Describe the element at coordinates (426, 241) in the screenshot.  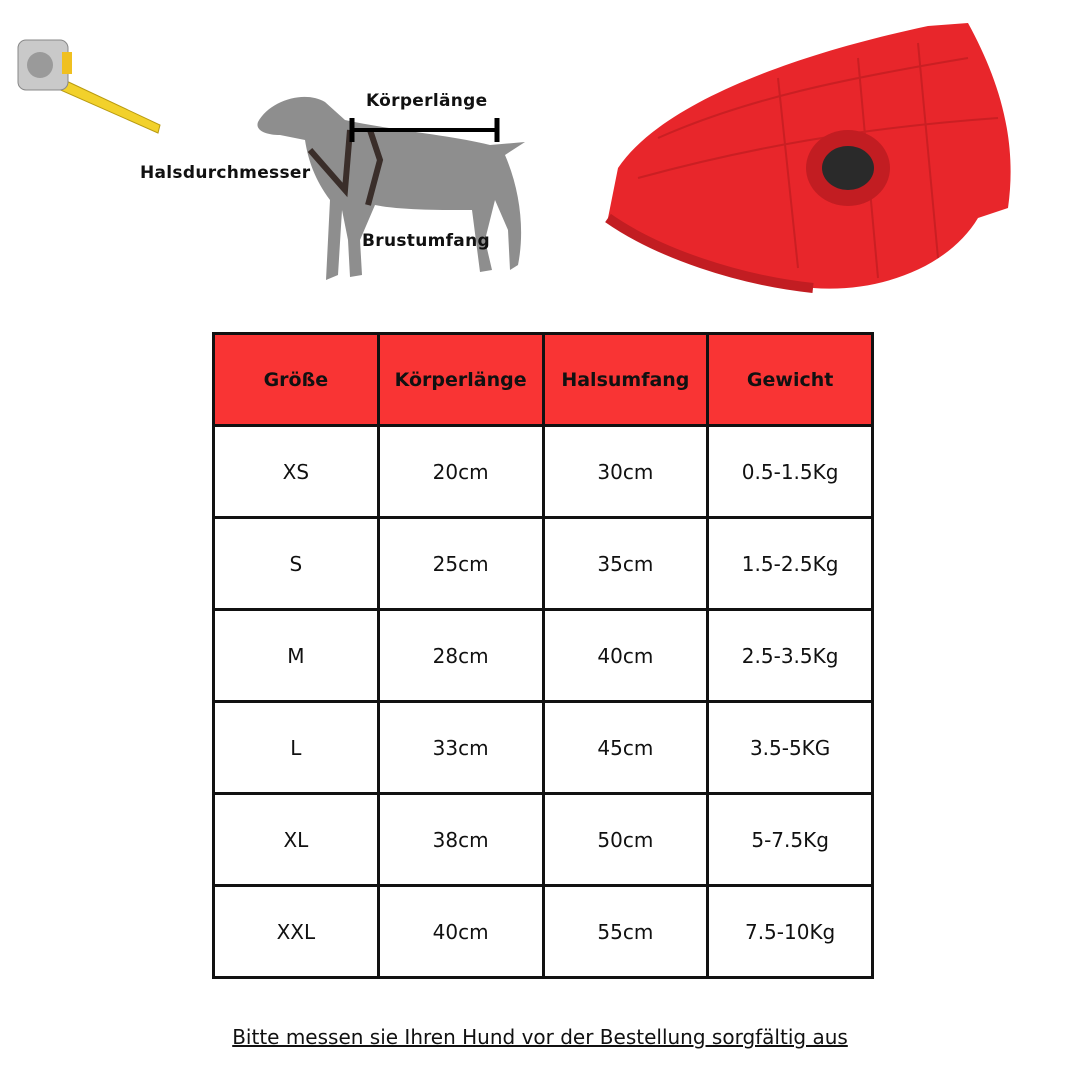
I see `chest-label: Brustumfang` at that location.